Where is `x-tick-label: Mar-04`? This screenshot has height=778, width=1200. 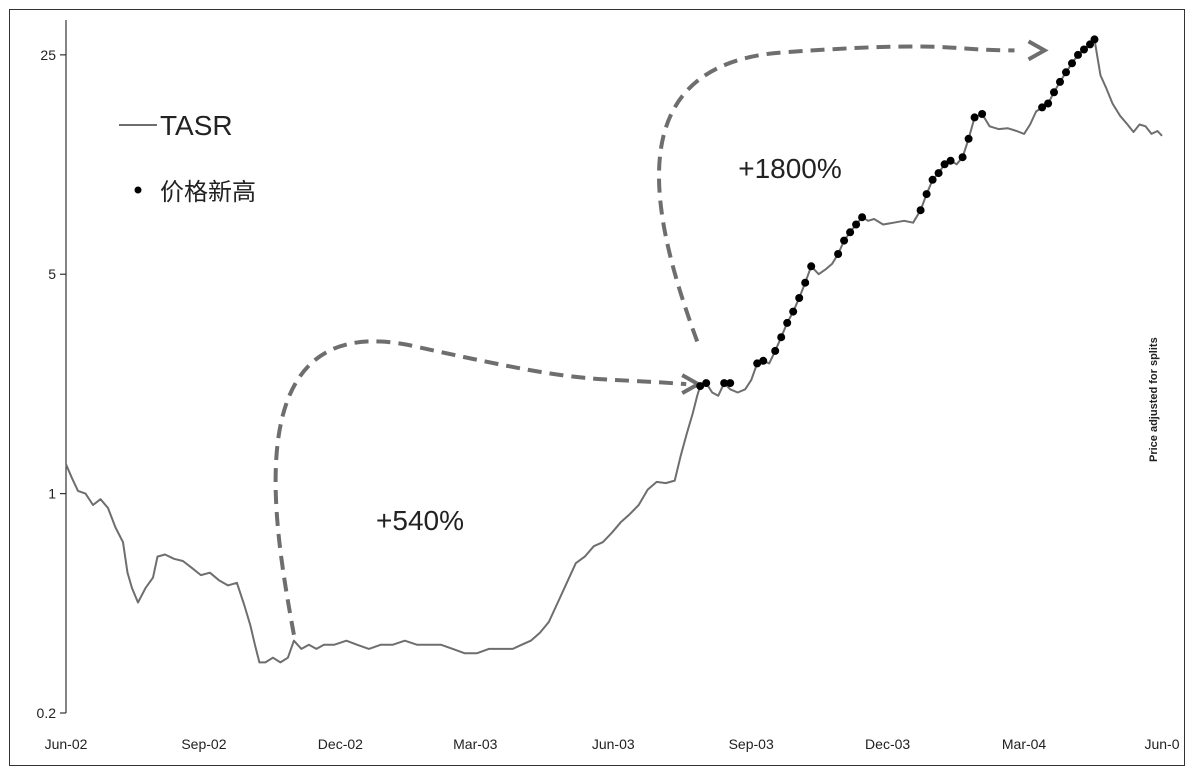 x-tick-label: Mar-04 is located at coordinates (1024, 744).